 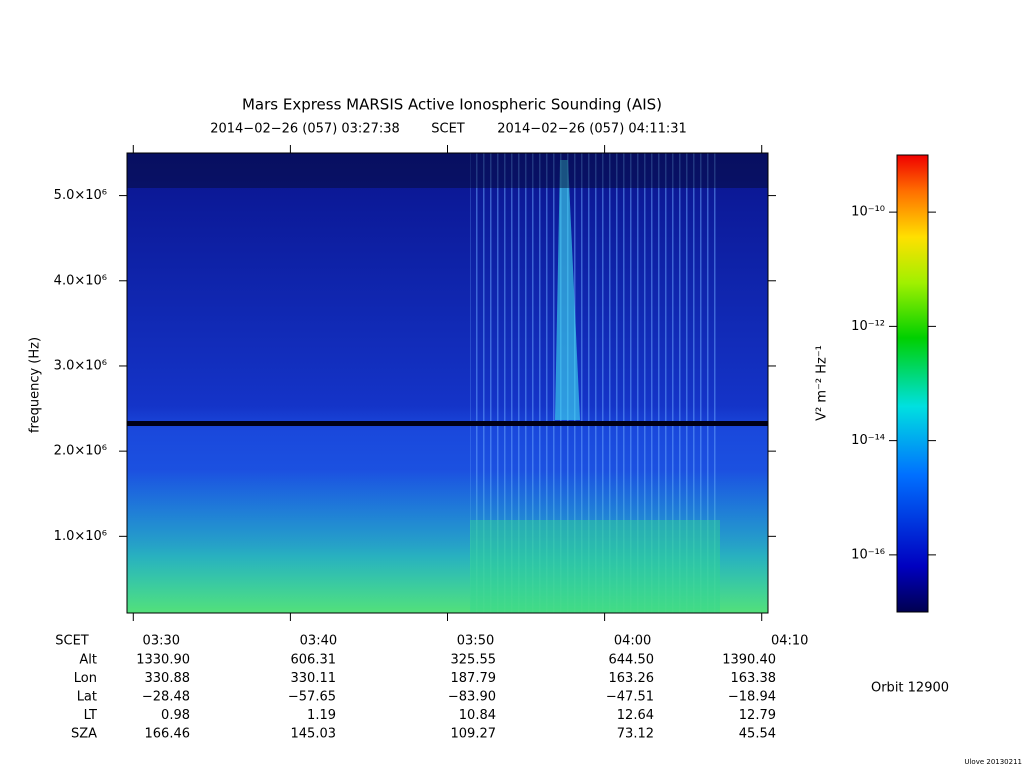 I want to click on row-label: SCET, so click(x=72, y=641).